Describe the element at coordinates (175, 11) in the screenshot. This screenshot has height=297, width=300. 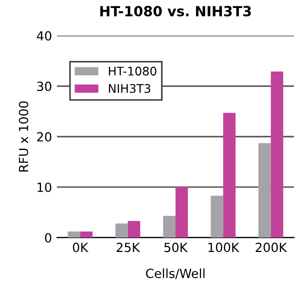
I see `chart-title: HT-1080 vs. NIH3T3` at that location.